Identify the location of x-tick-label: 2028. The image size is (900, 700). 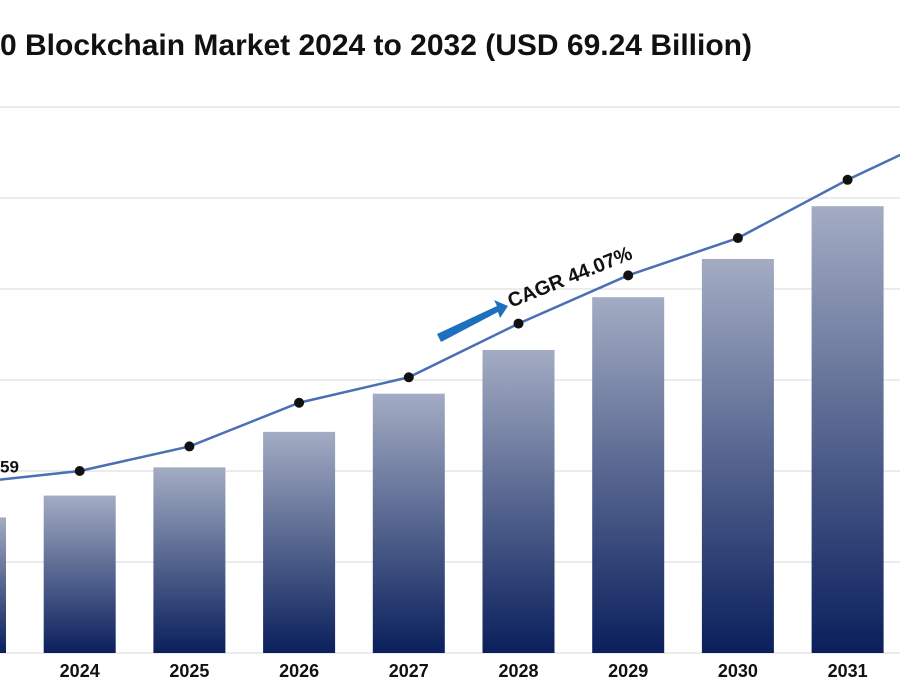
(518, 671).